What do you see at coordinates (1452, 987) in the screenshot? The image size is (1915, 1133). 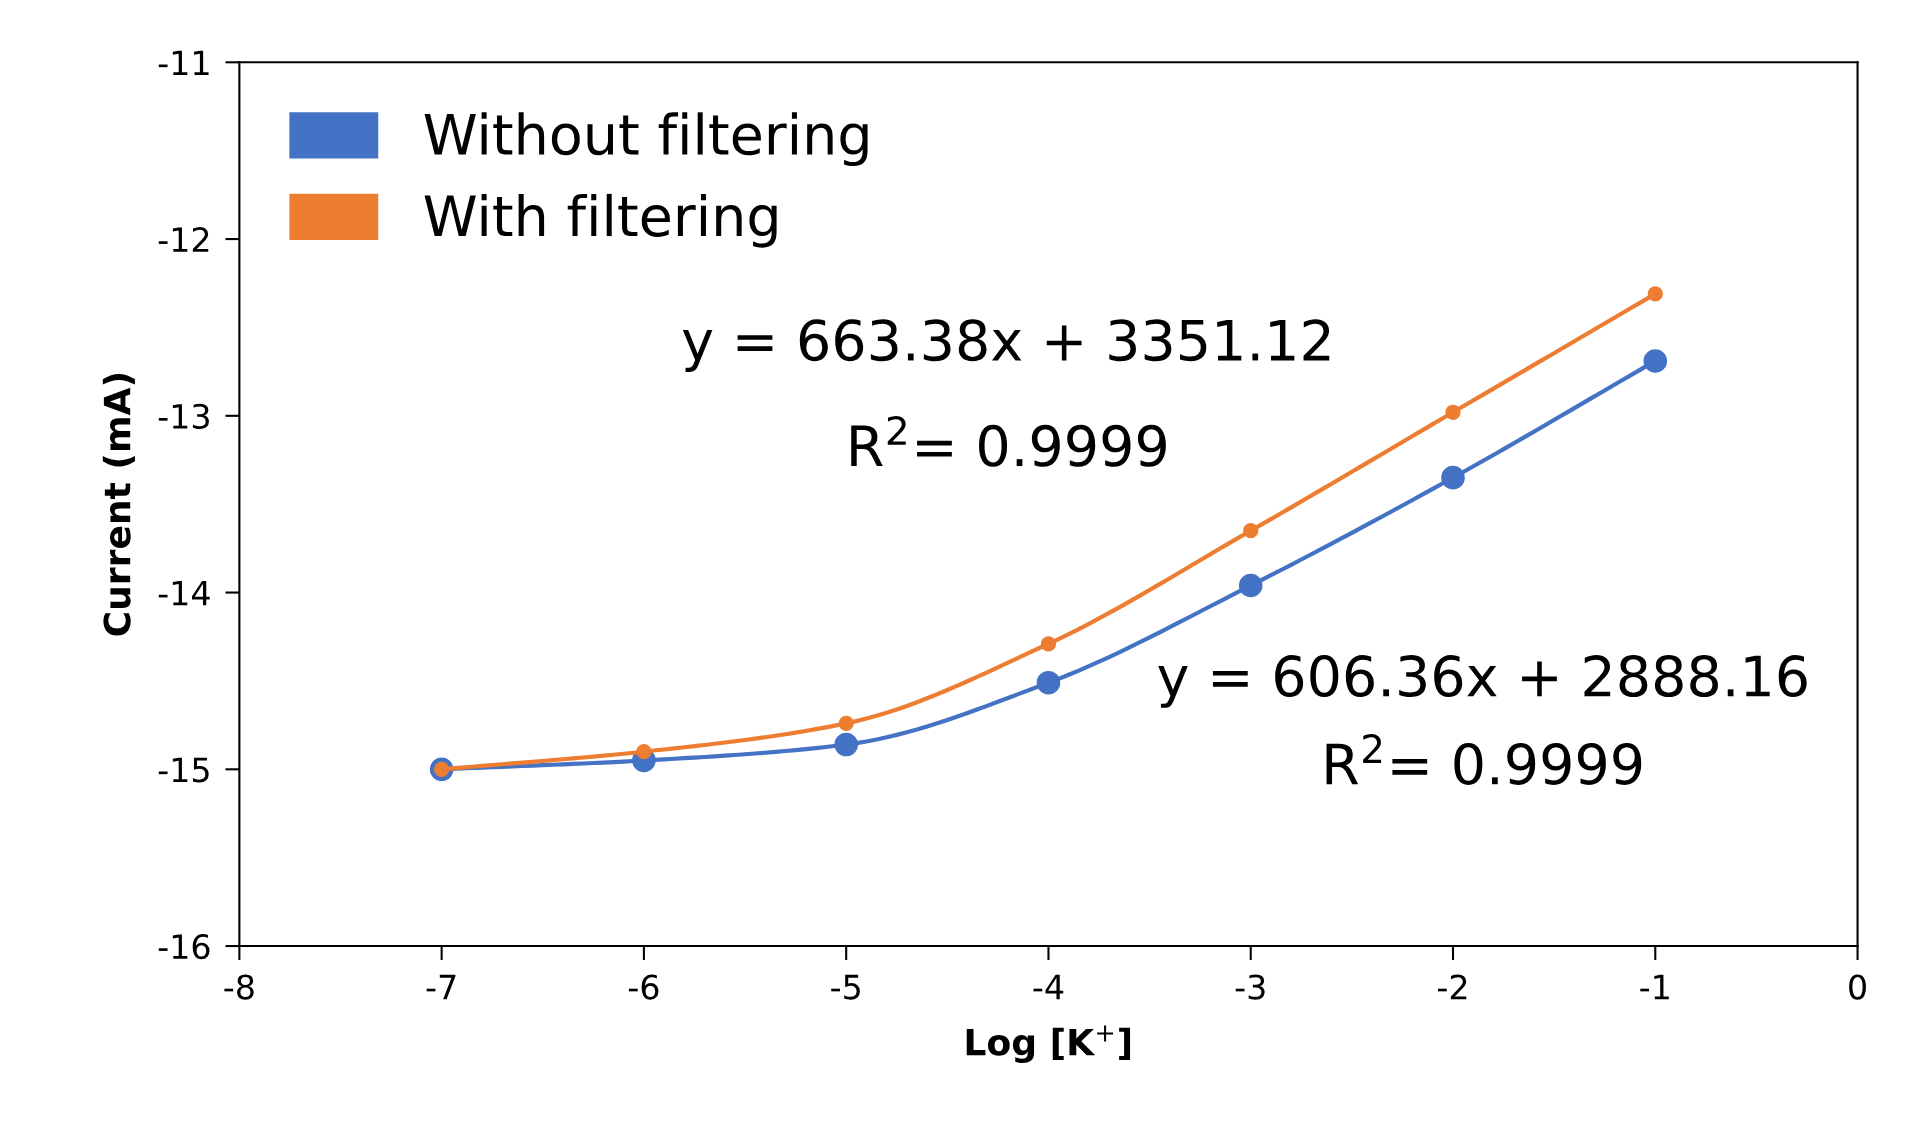 I see `x-tick-label: -2` at bounding box center [1452, 987].